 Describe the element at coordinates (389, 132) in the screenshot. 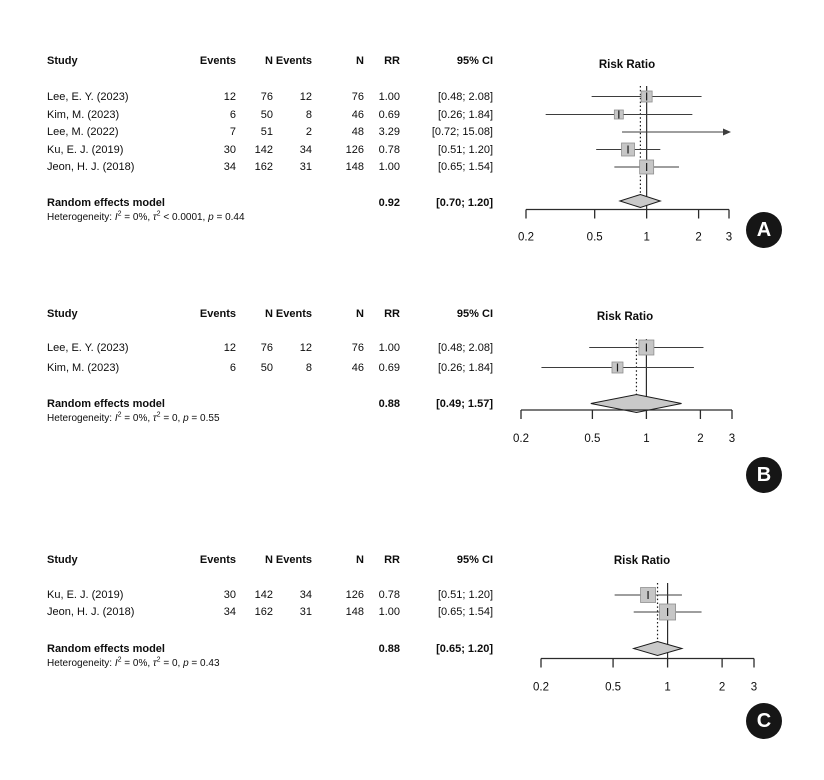

I see `cell-rr: 3.29` at that location.